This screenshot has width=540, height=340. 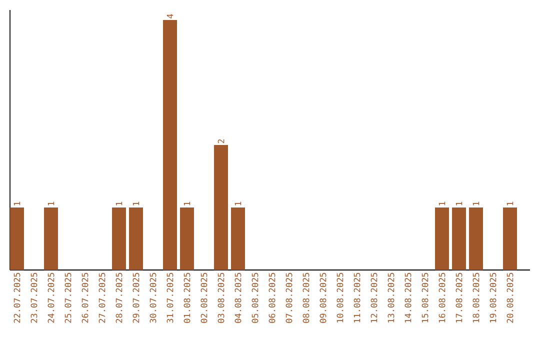 I want to click on x-tick-label: 20.08.2025, so click(x=510, y=297).